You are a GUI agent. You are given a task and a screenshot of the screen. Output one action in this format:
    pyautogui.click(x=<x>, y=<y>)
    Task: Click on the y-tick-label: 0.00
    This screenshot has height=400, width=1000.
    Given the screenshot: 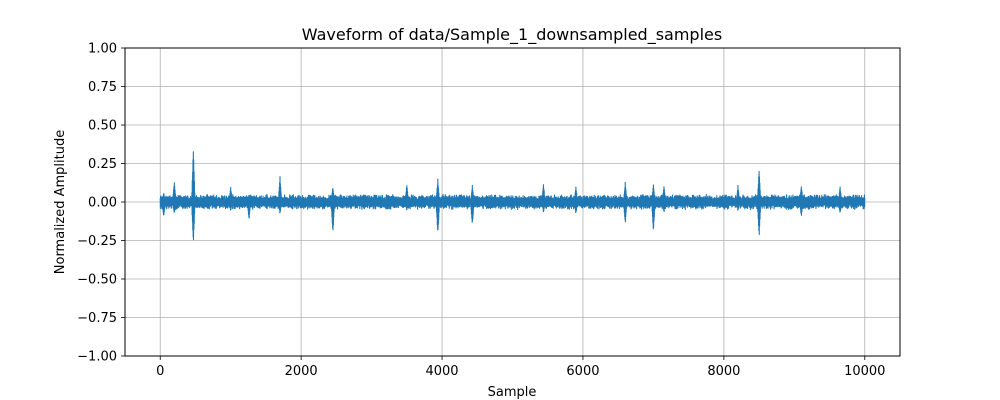 What is the action you would take?
    pyautogui.click(x=102, y=203)
    